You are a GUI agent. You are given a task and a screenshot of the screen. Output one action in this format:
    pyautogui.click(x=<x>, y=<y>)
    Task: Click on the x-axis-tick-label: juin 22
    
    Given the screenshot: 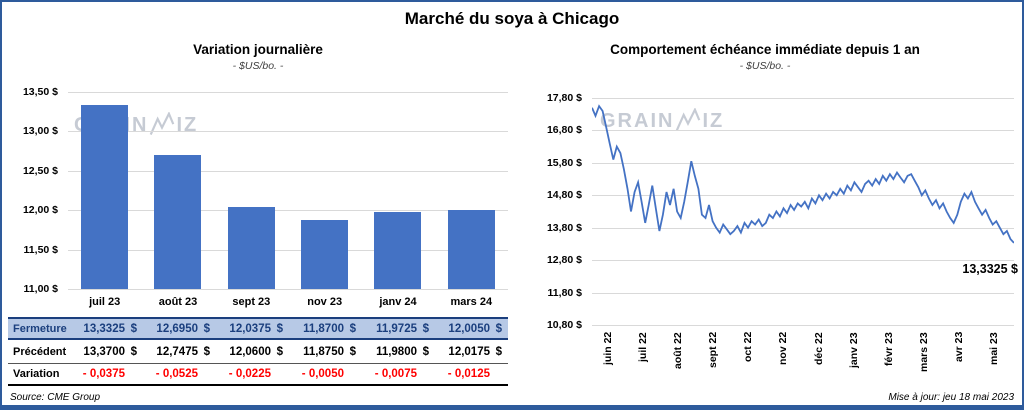 What is the action you would take?
    pyautogui.click(x=607, y=349)
    